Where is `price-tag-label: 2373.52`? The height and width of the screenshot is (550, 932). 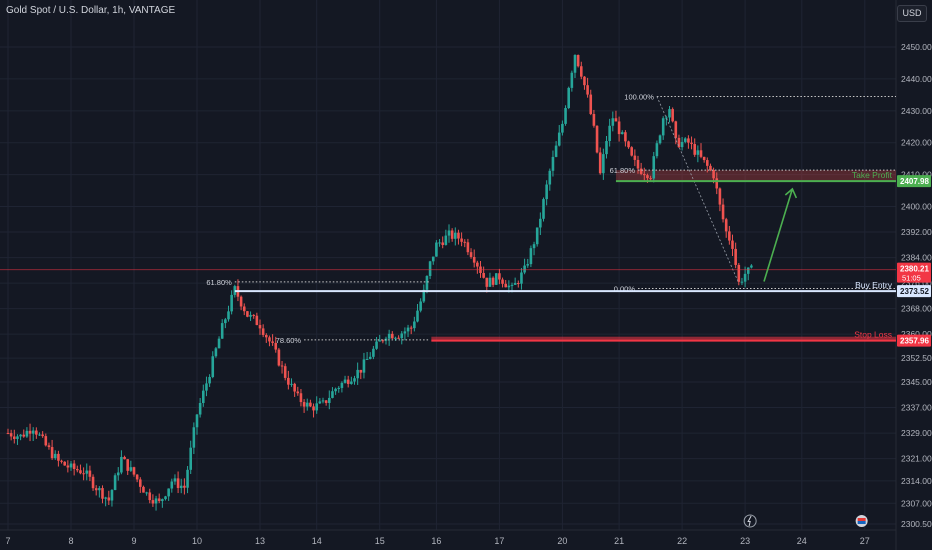 price-tag-label: 2373.52 is located at coordinates (914, 291).